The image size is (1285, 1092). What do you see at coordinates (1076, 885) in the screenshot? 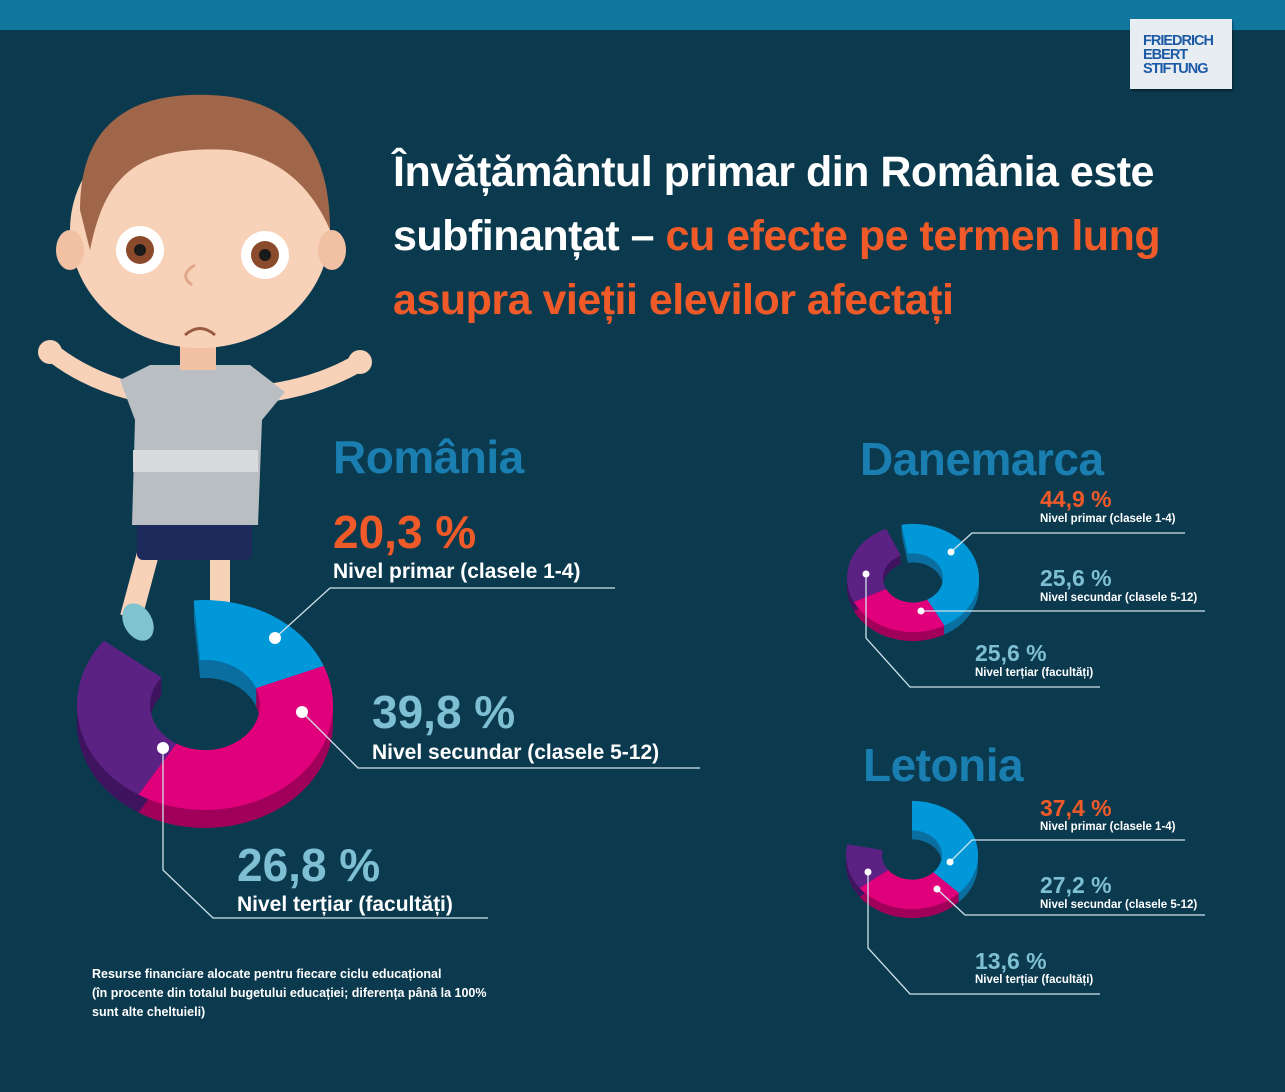
I see `lv-secondary-value: 27,2 %` at bounding box center [1076, 885].